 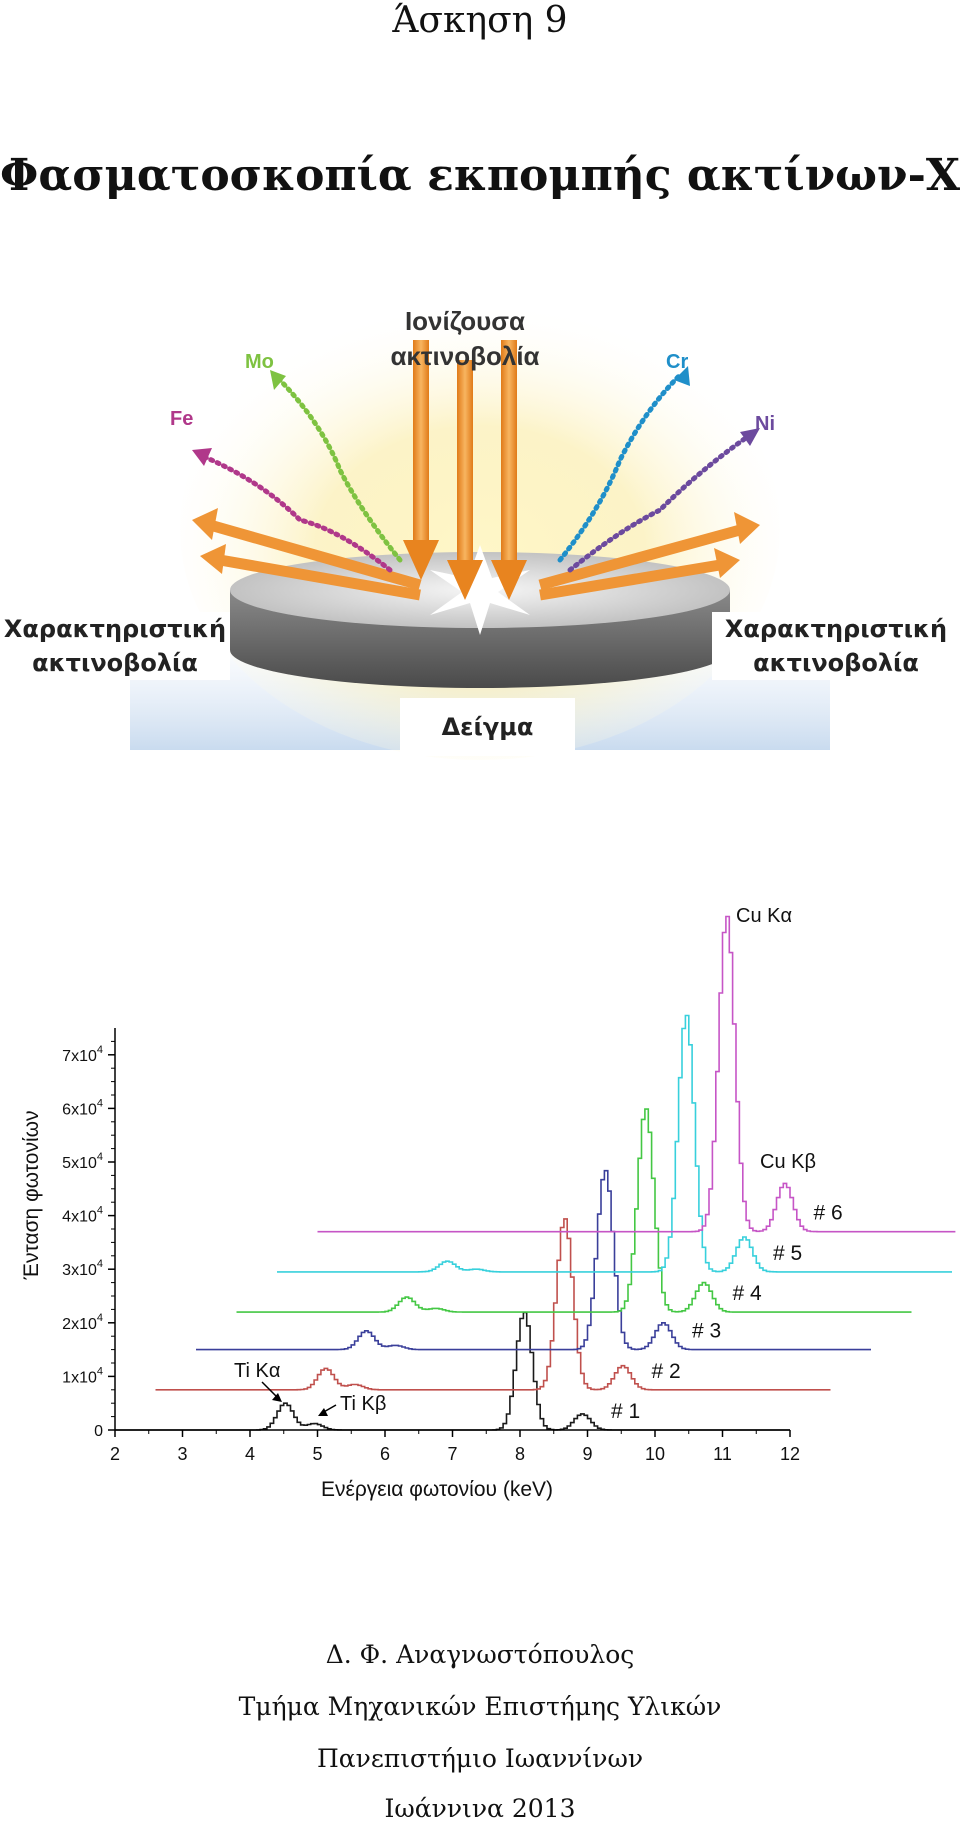 I want to click on cu-kb-annotation: Cu Kβ, so click(x=788, y=1162).